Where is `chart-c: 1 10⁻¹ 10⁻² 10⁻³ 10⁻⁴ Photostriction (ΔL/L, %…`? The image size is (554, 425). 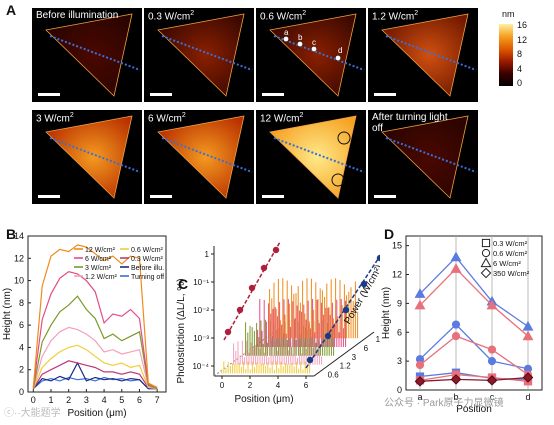 chart-c: 1 10⁻¹ 10⁻² 10⁻³ 10⁻⁴ Photostriction (ΔL/L, %… is located at coordinates (278, 323).